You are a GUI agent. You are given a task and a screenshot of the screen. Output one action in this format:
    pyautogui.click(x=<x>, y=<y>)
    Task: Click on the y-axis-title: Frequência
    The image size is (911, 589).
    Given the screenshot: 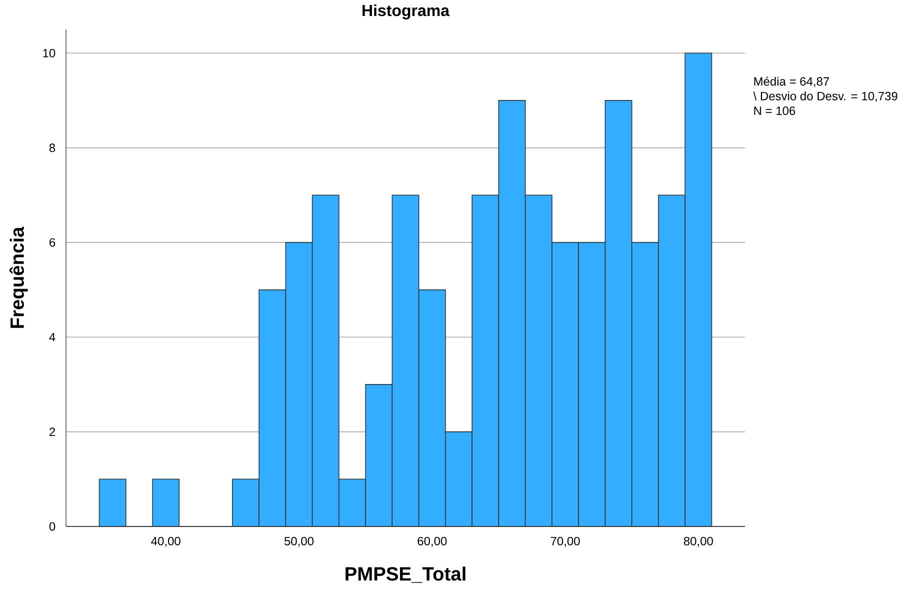 What is the action you would take?
    pyautogui.click(x=18, y=277)
    